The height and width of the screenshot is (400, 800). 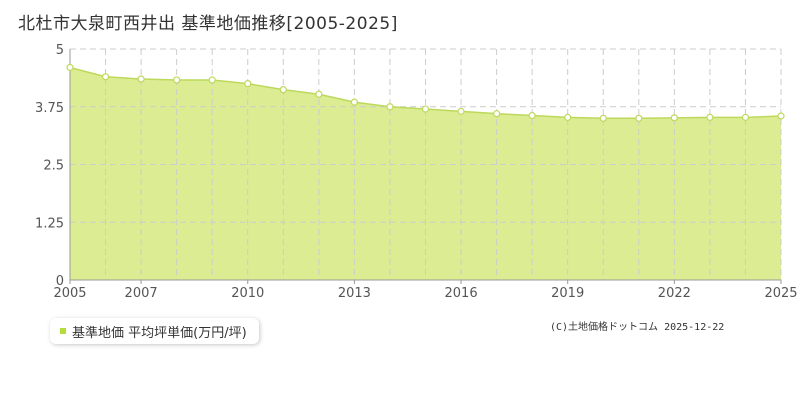 I want to click on chart-title: 北杜市大泉町西井出 基準地価推移[2005-2025], so click(x=208, y=24).